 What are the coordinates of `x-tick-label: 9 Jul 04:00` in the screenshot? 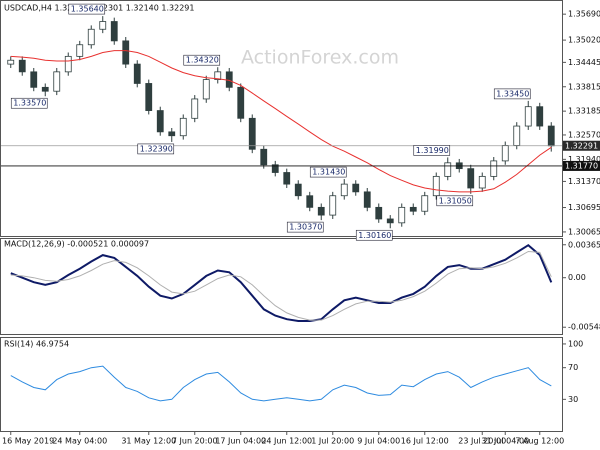 It's located at (378, 441).